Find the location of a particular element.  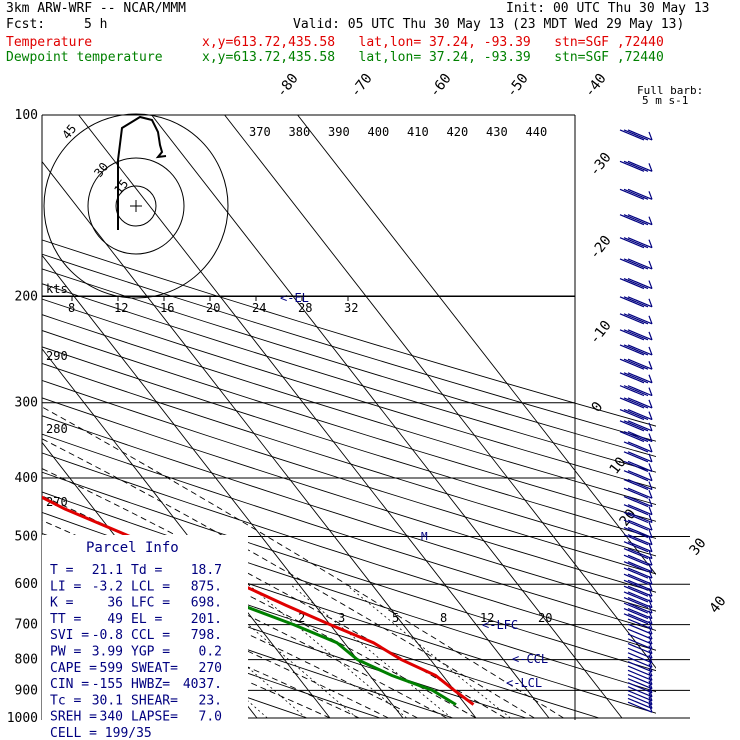

parcel-info-value: -155 is located at coordinates (107, 684).